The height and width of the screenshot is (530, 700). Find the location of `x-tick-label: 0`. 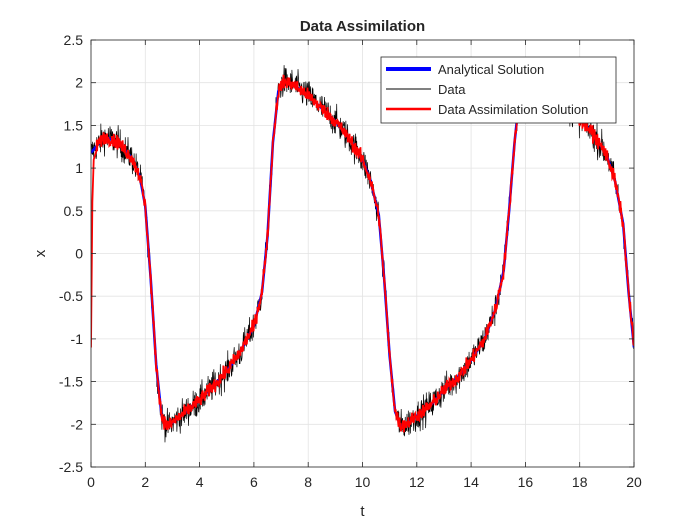

x-tick-label: 0 is located at coordinates (91, 482).